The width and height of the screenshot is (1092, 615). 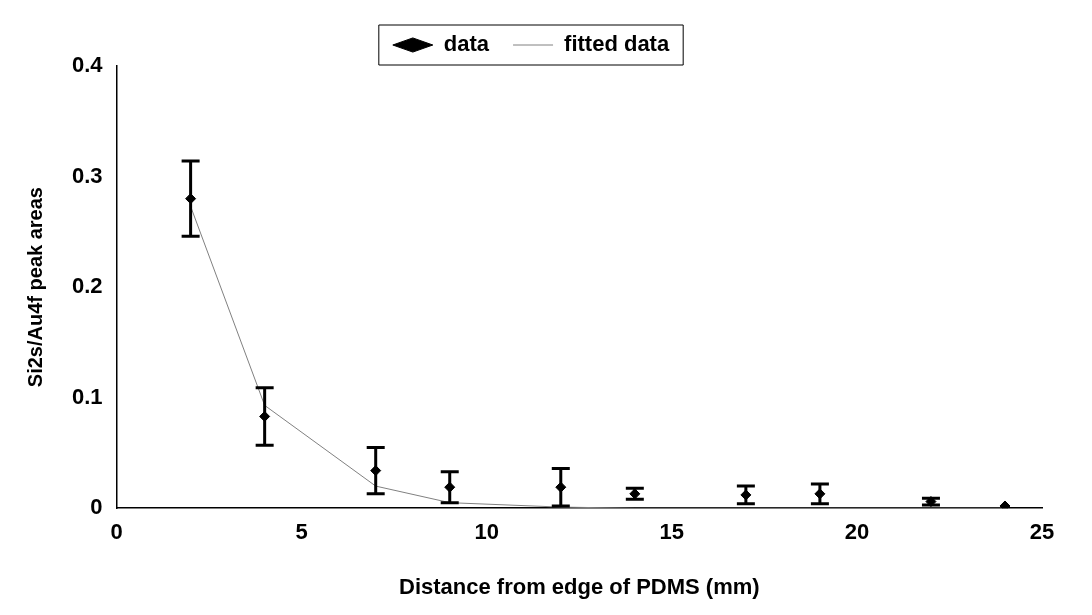 I want to click on y-axis-title: Si2s/Au4f peak areas, so click(x=34, y=287).